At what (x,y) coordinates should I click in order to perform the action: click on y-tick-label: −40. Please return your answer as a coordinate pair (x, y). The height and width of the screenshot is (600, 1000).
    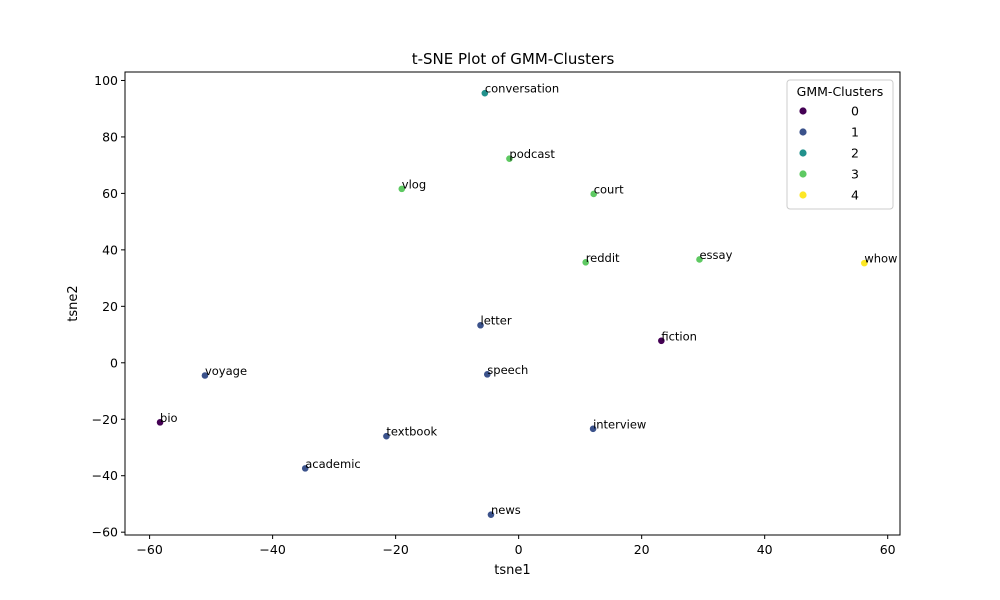
    Looking at the image, I should click on (105, 475).